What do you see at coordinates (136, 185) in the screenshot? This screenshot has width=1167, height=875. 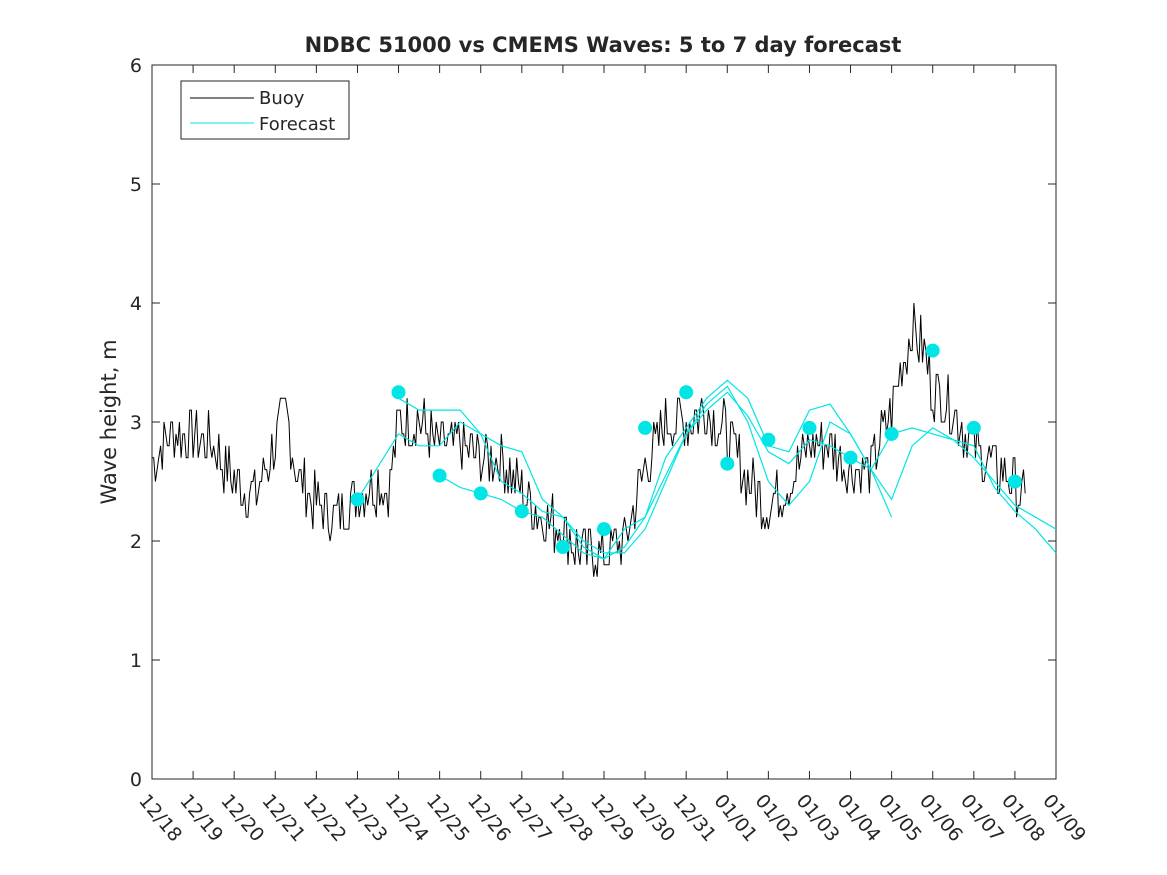 I see `y-tick-label: 5` at bounding box center [136, 185].